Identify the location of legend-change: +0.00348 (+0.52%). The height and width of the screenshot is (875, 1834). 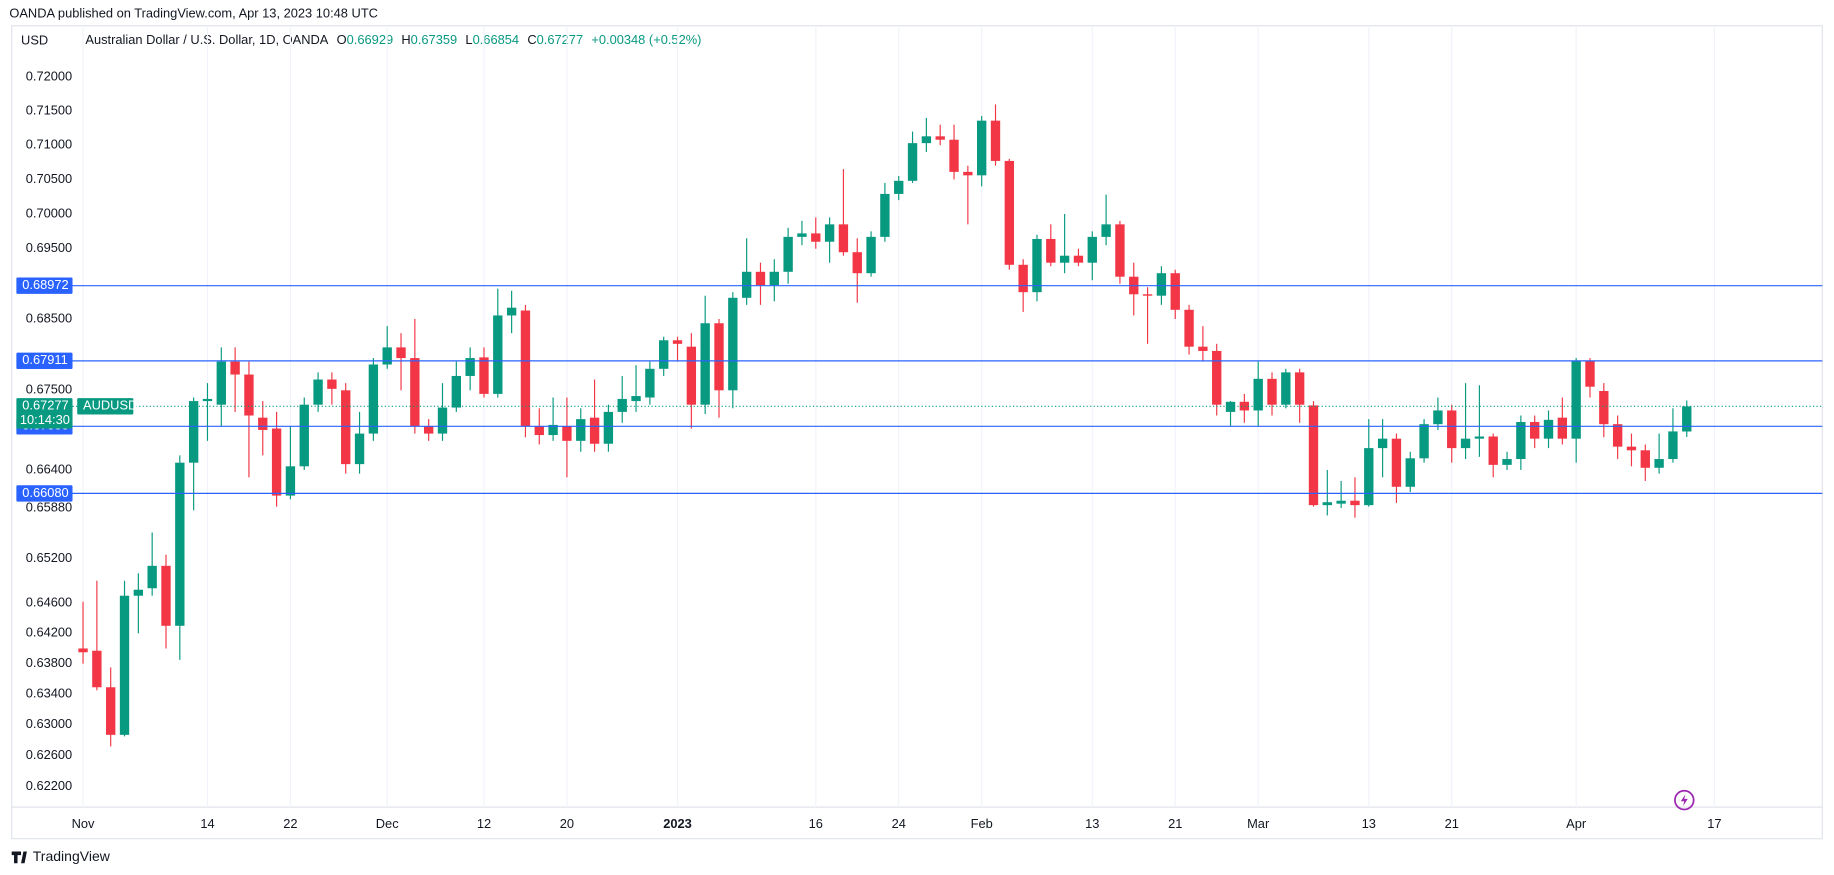
(646, 39).